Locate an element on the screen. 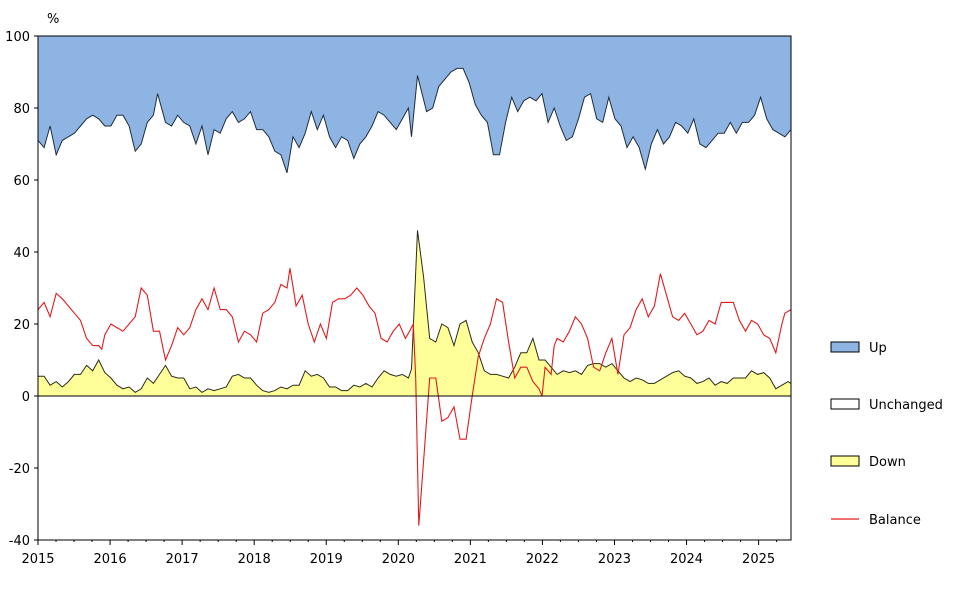 Image resolution: width=966 pixels, height=591 pixels. y-tick-label: 0 is located at coordinates (26, 397).